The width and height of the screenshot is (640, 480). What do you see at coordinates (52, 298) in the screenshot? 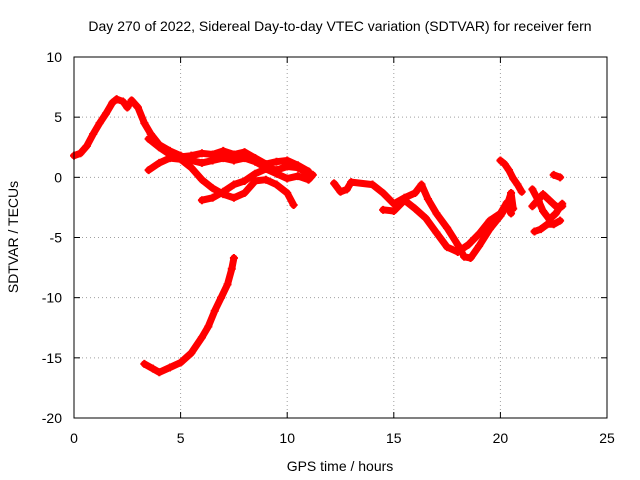
I see `y-tick-label: -10` at bounding box center [52, 298].